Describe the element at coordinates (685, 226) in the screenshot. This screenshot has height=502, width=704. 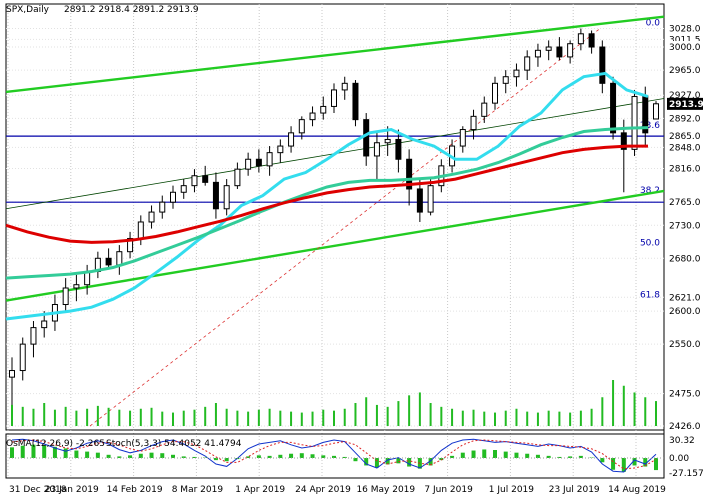
I see `price-axis-label: 2730.0` at that location.